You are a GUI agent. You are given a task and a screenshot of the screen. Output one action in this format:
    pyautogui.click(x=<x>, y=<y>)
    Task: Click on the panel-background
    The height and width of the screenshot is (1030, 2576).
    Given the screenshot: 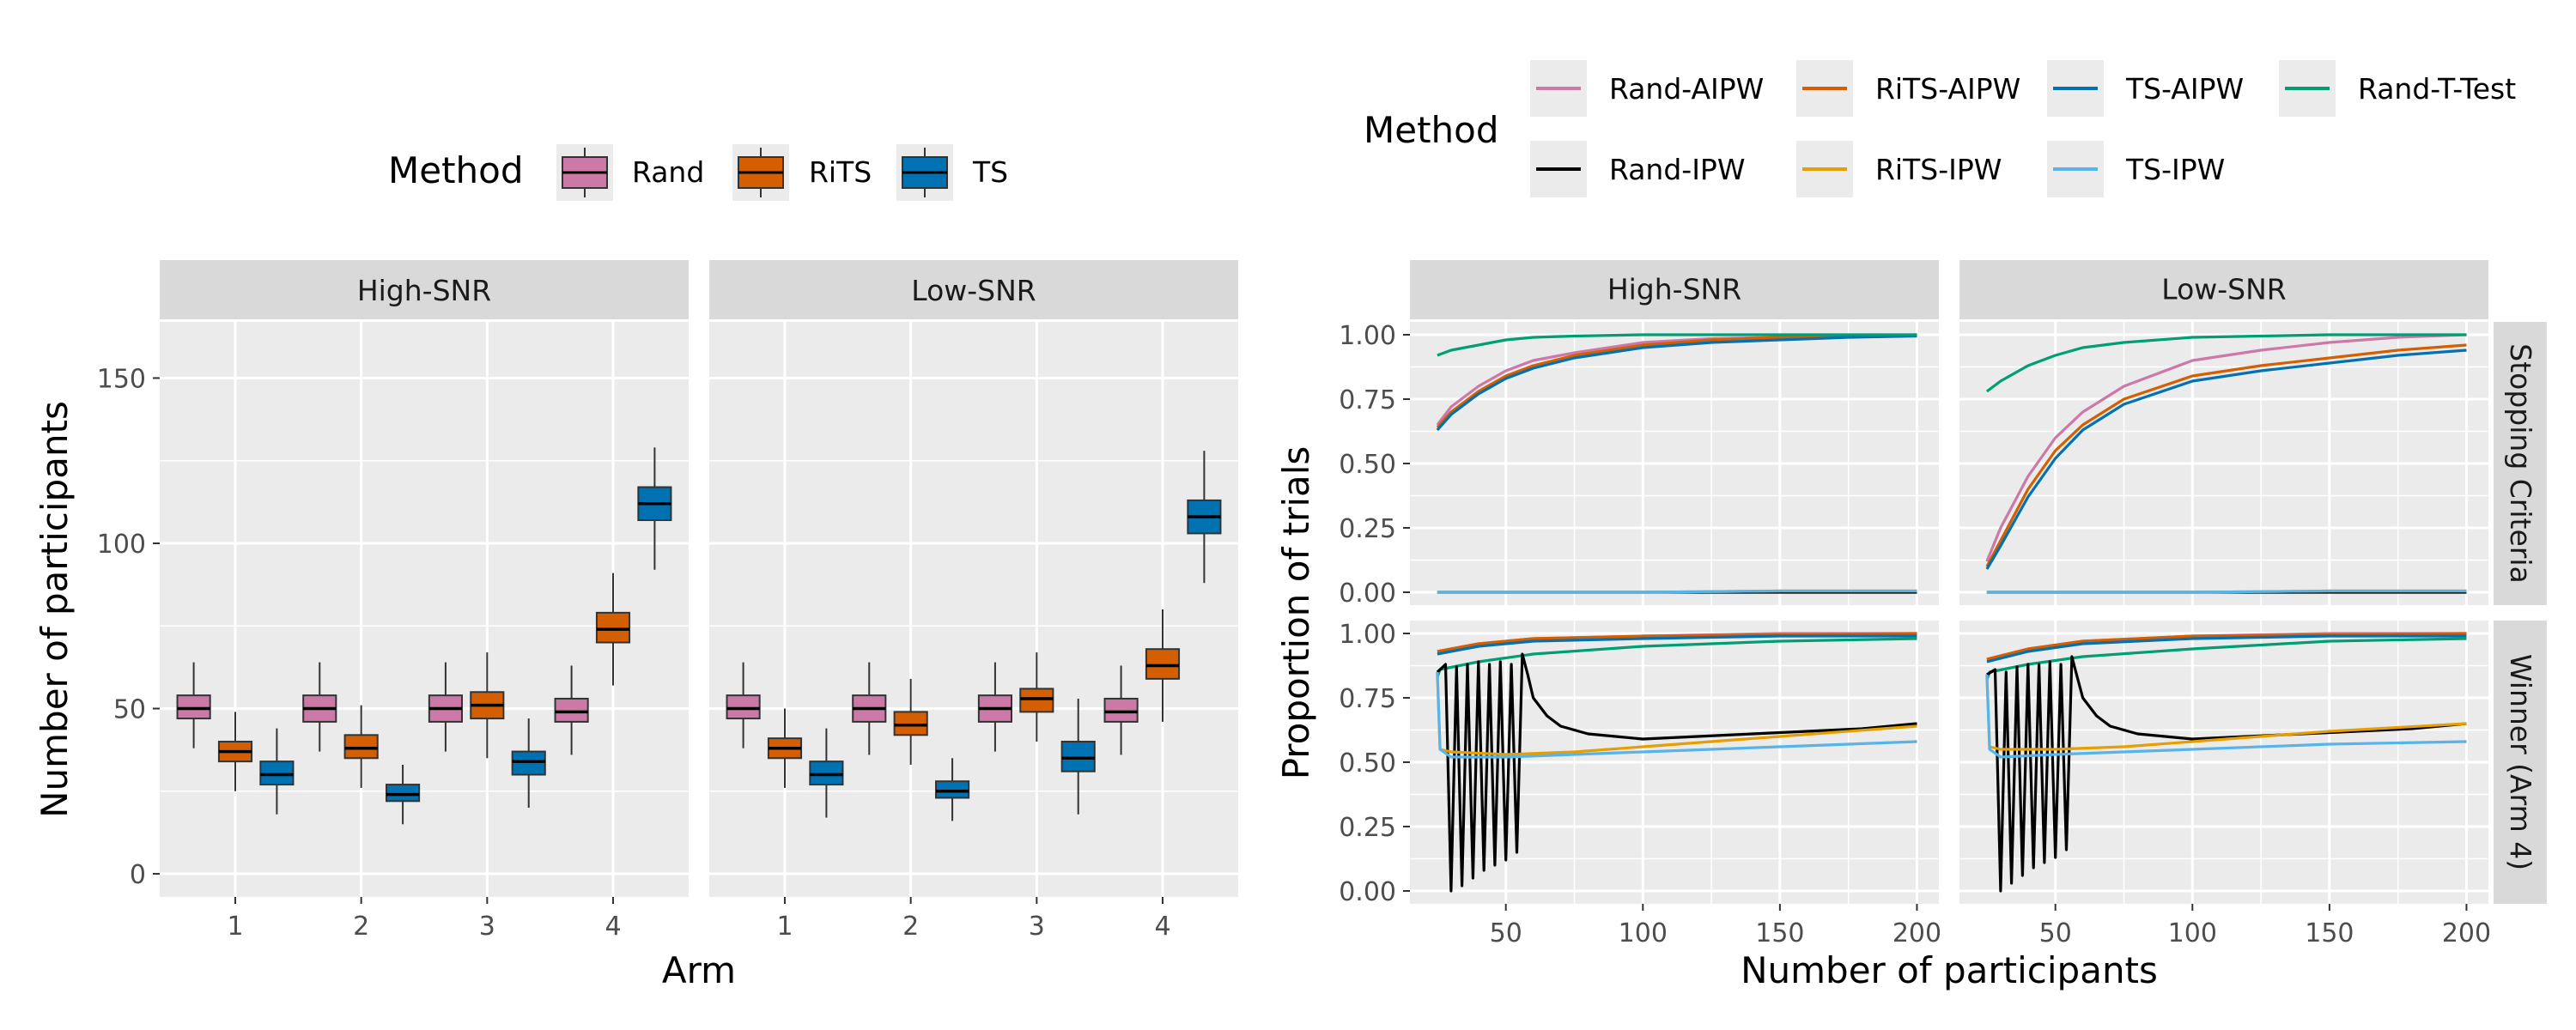 What is the action you would take?
    pyautogui.click(x=973, y=609)
    